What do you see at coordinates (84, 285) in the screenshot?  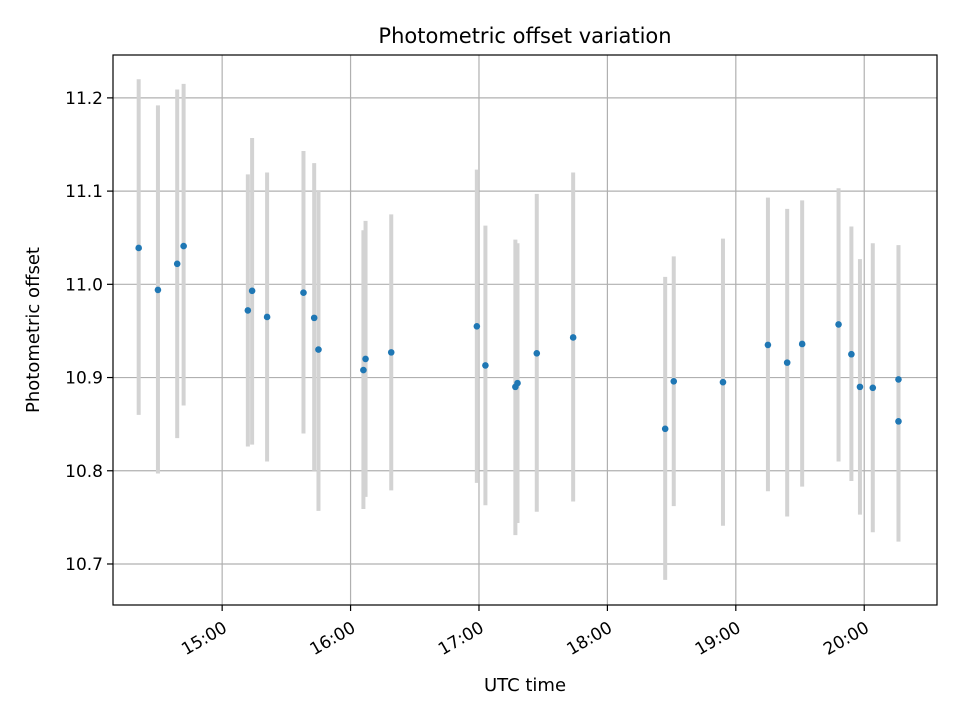 I see `y-tick-label: 11.0` at bounding box center [84, 285].